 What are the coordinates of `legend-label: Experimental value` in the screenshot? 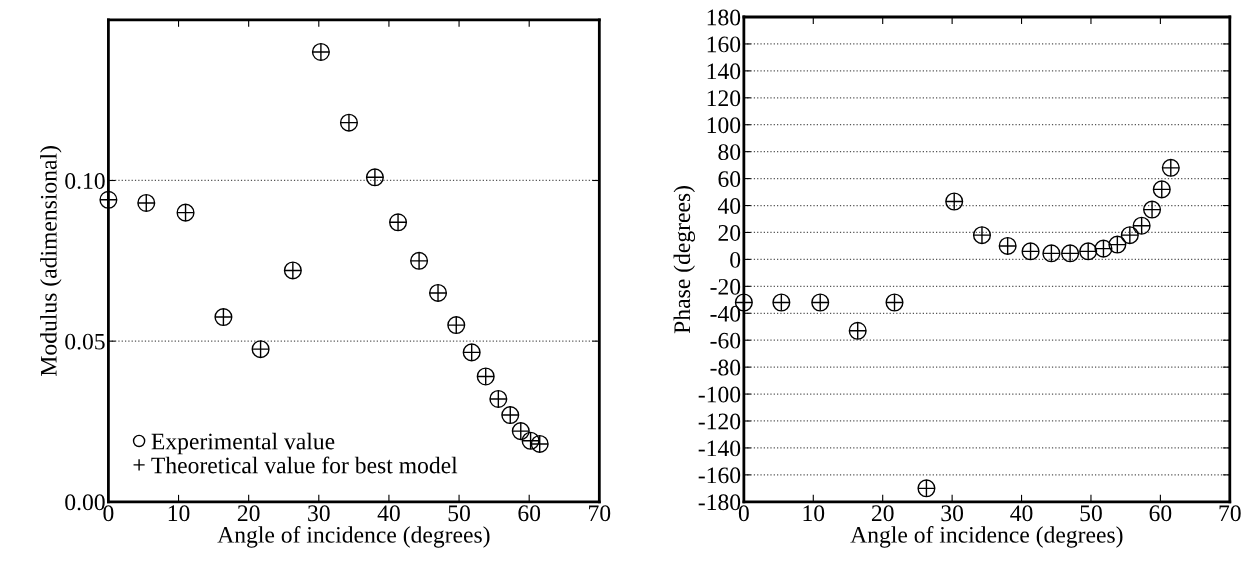 It's located at (243, 443).